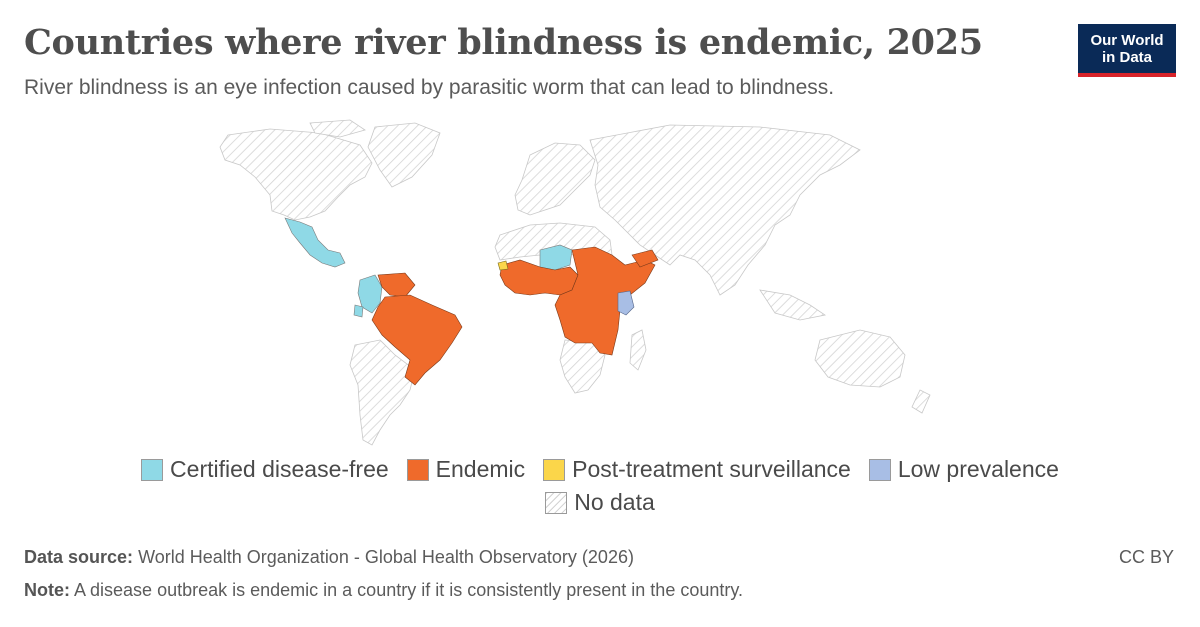 Image resolution: width=1200 pixels, height=627 pixels. Describe the element at coordinates (279, 469) in the screenshot. I see `legend-label-certified: Certified disease-free` at that location.